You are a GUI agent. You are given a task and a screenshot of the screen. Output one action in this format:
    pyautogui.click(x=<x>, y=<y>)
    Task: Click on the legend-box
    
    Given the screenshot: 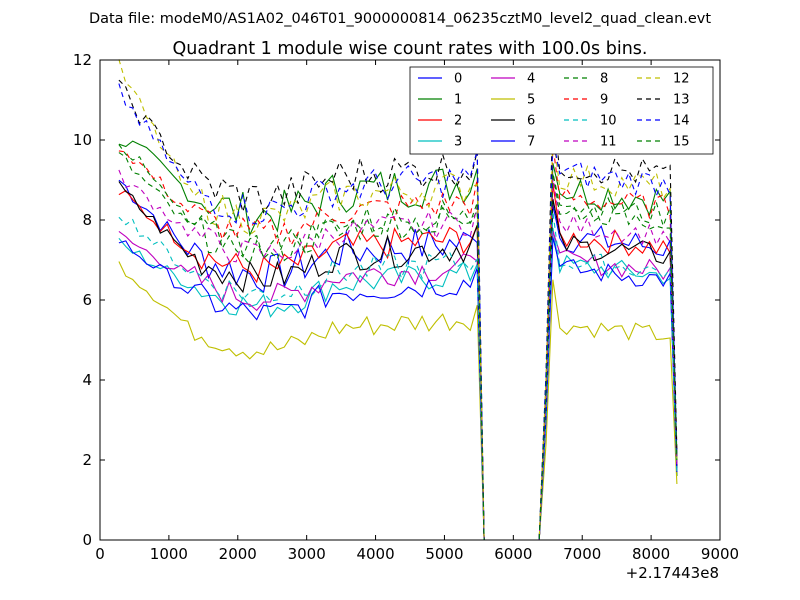 What is the action you would take?
    pyautogui.click(x=561, y=110)
    